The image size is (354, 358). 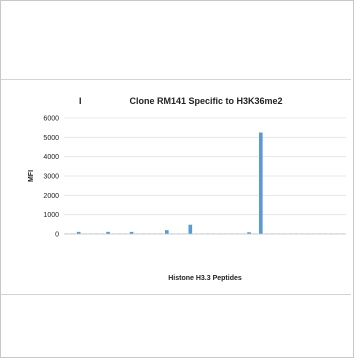 What do you see at coordinates (57, 235) in the screenshot?
I see `y-tick-label: 0` at bounding box center [57, 235].